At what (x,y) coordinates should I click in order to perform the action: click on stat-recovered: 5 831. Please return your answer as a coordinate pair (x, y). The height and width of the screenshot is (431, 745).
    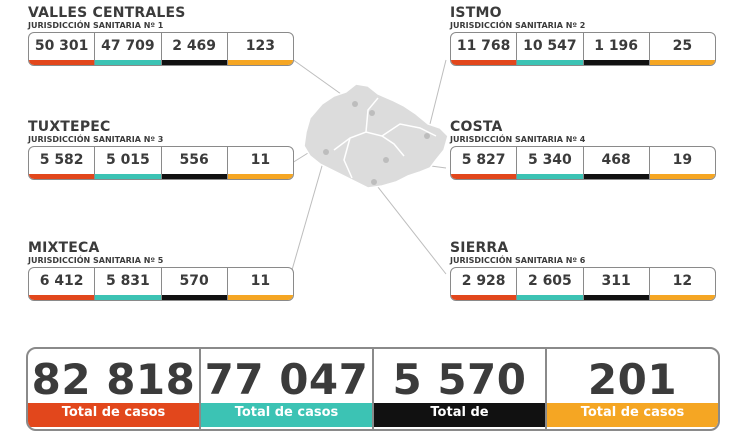
    Looking at the image, I should click on (127, 284).